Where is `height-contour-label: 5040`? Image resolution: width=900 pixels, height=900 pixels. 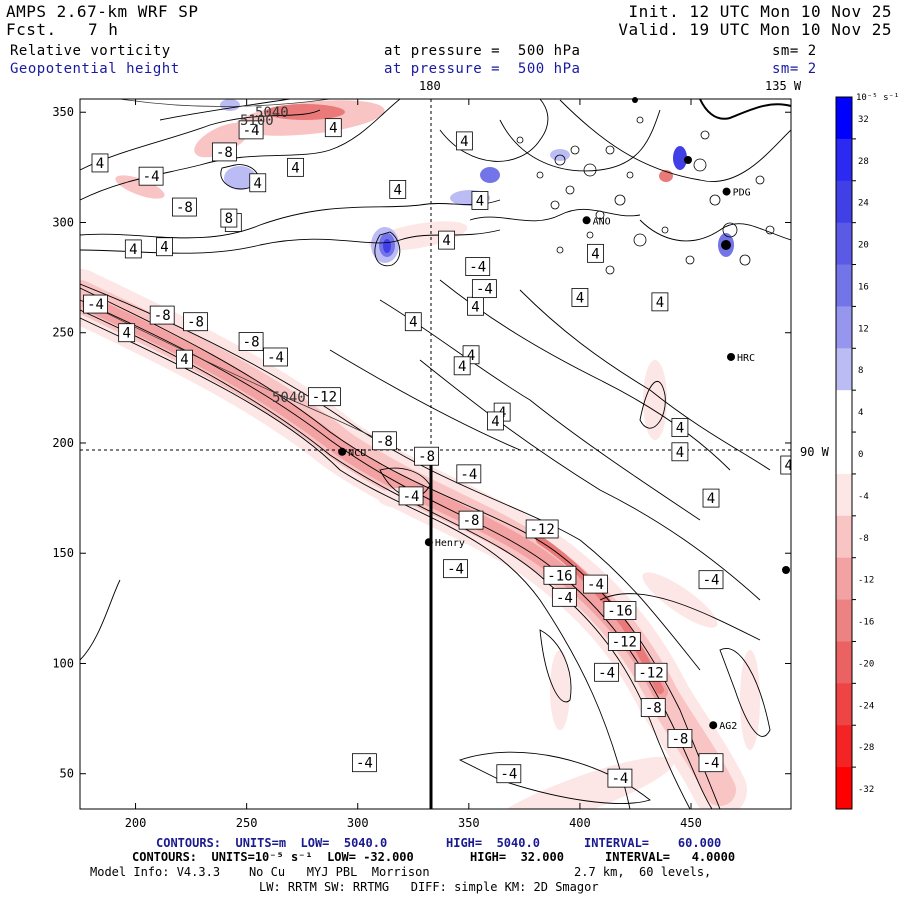
height-contour-label: 5040 is located at coordinates (289, 398).